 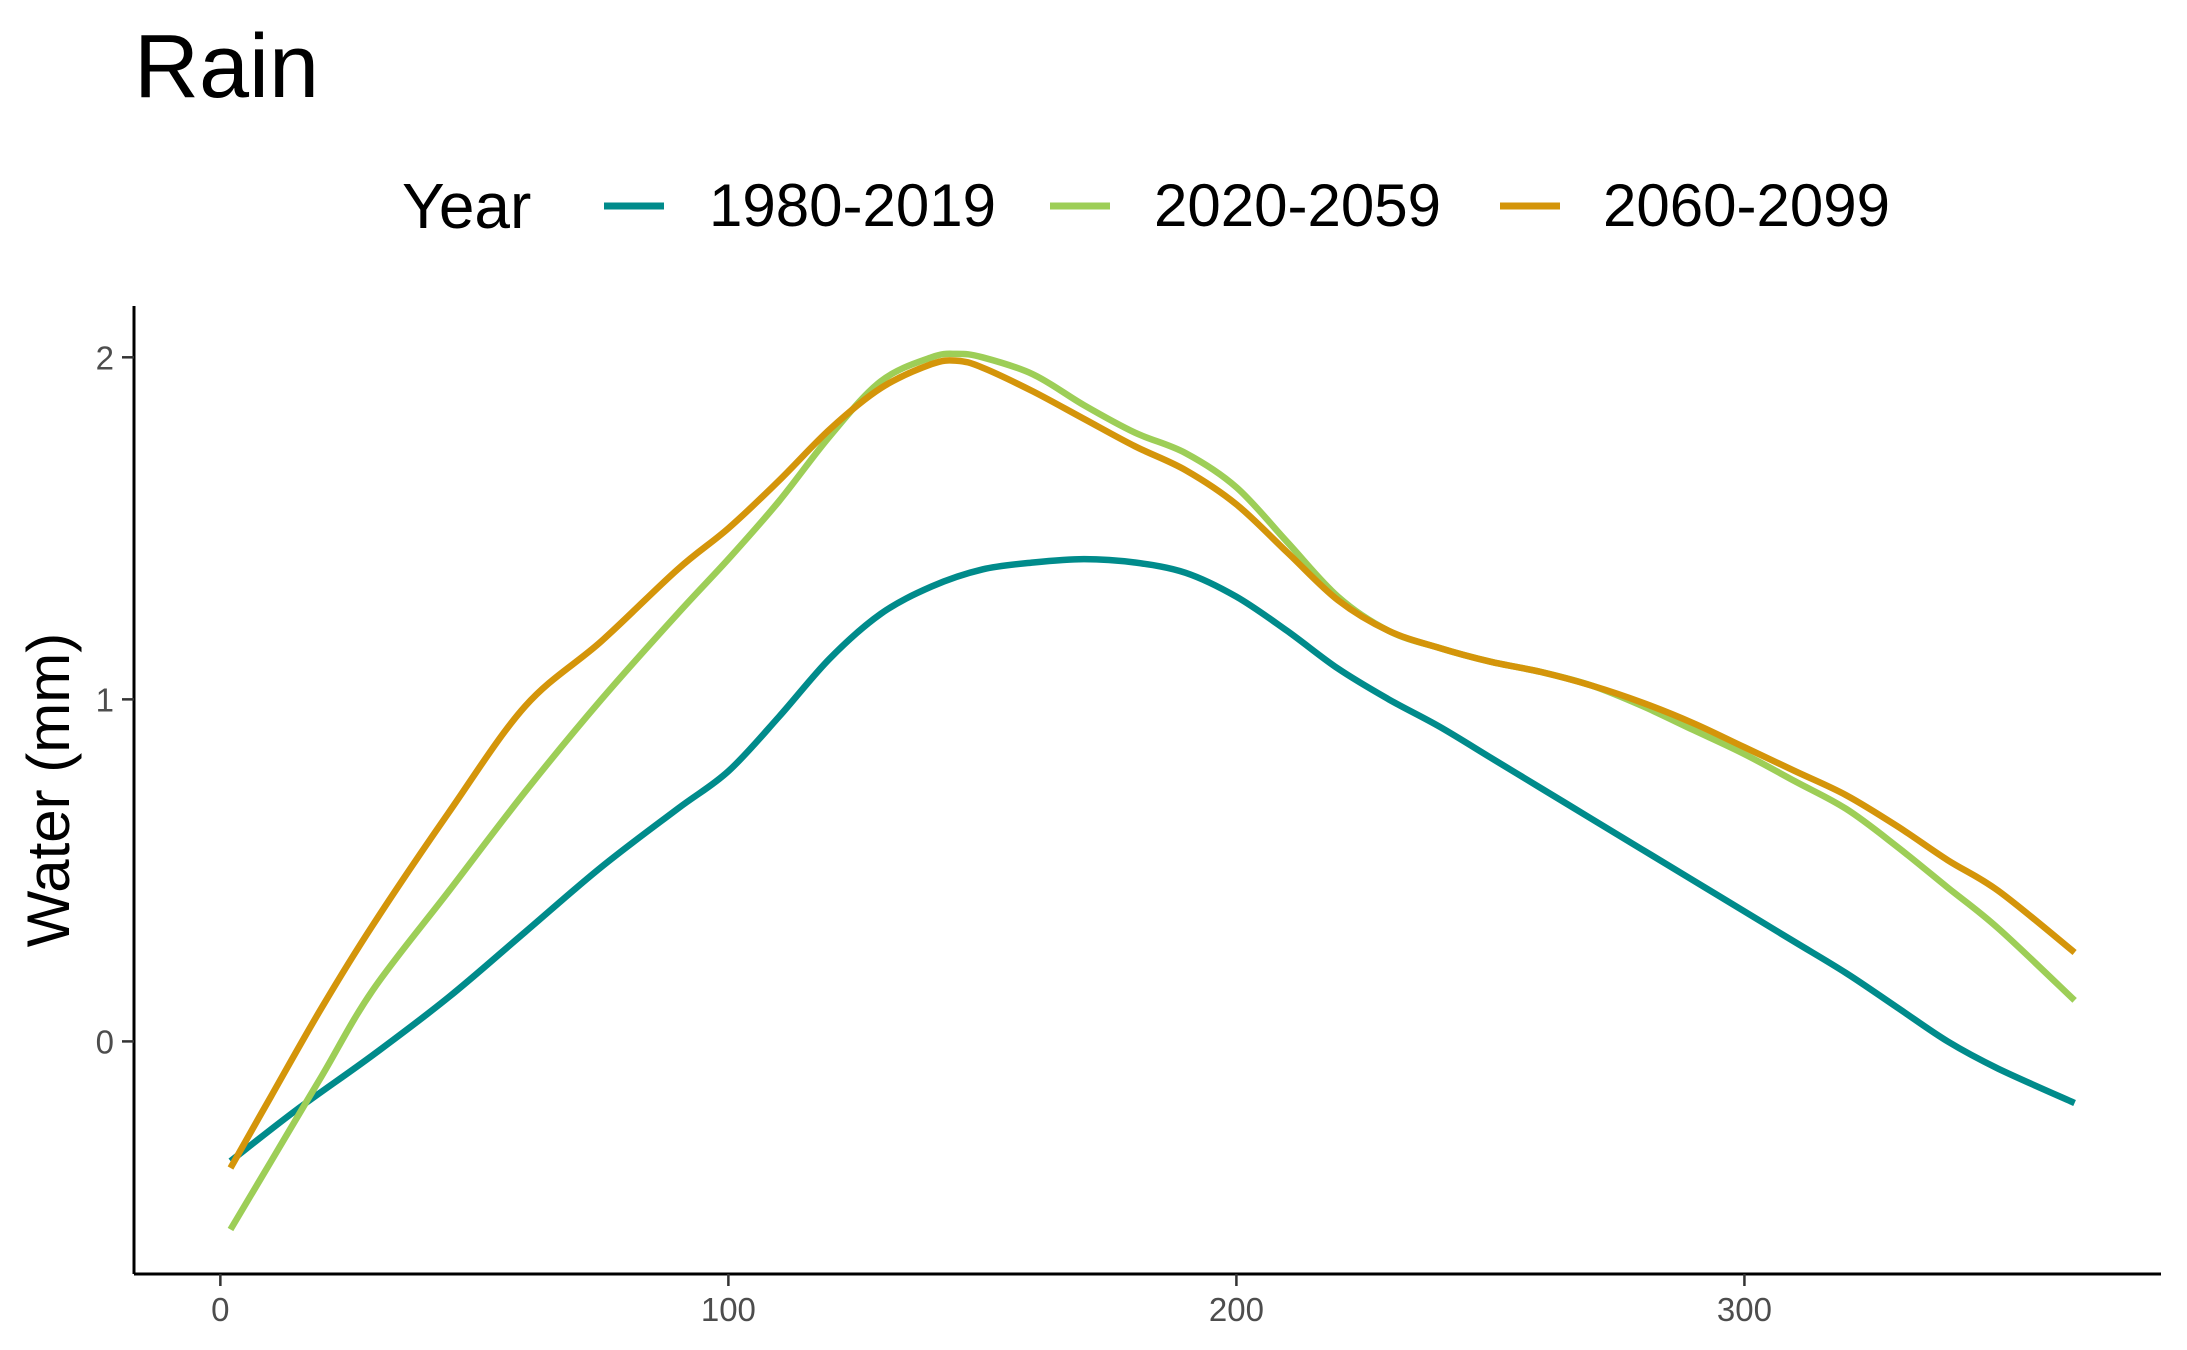 I want to click on legend-title: Year, so click(x=466, y=206).